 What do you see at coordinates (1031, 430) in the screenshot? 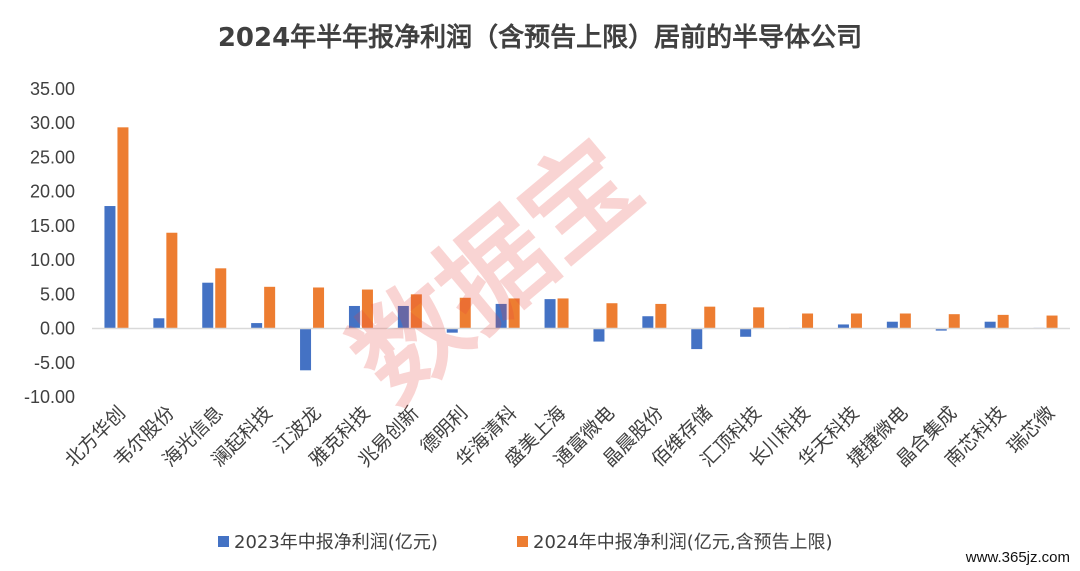
I see `x-tick-label: 瑞芯微` at bounding box center [1031, 430].